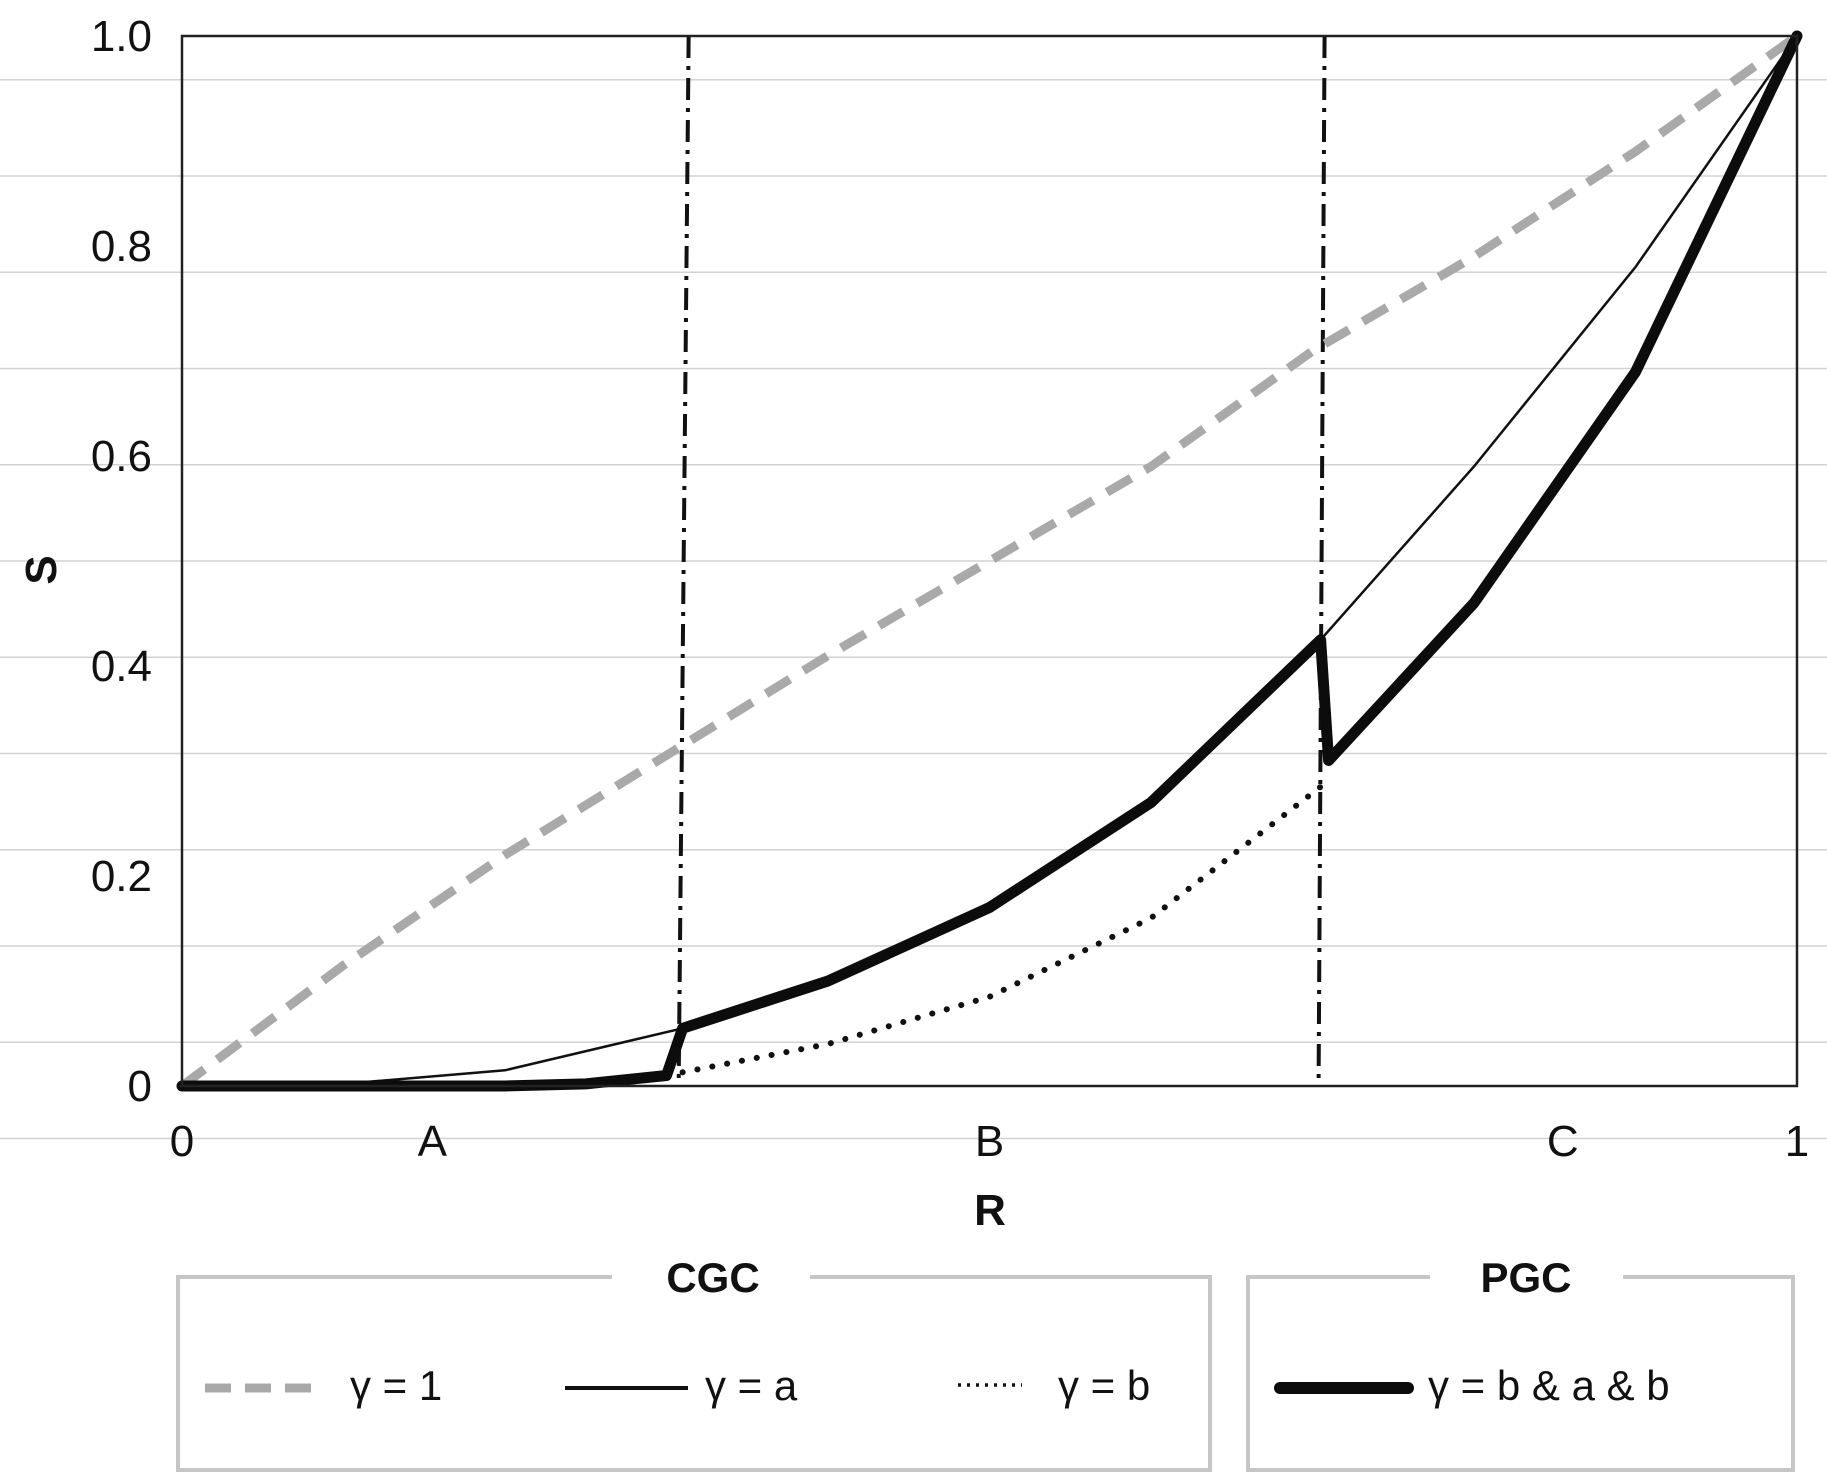 The height and width of the screenshot is (1481, 1827). I want to click on legend-box-pgc, so click(1520, 1373).